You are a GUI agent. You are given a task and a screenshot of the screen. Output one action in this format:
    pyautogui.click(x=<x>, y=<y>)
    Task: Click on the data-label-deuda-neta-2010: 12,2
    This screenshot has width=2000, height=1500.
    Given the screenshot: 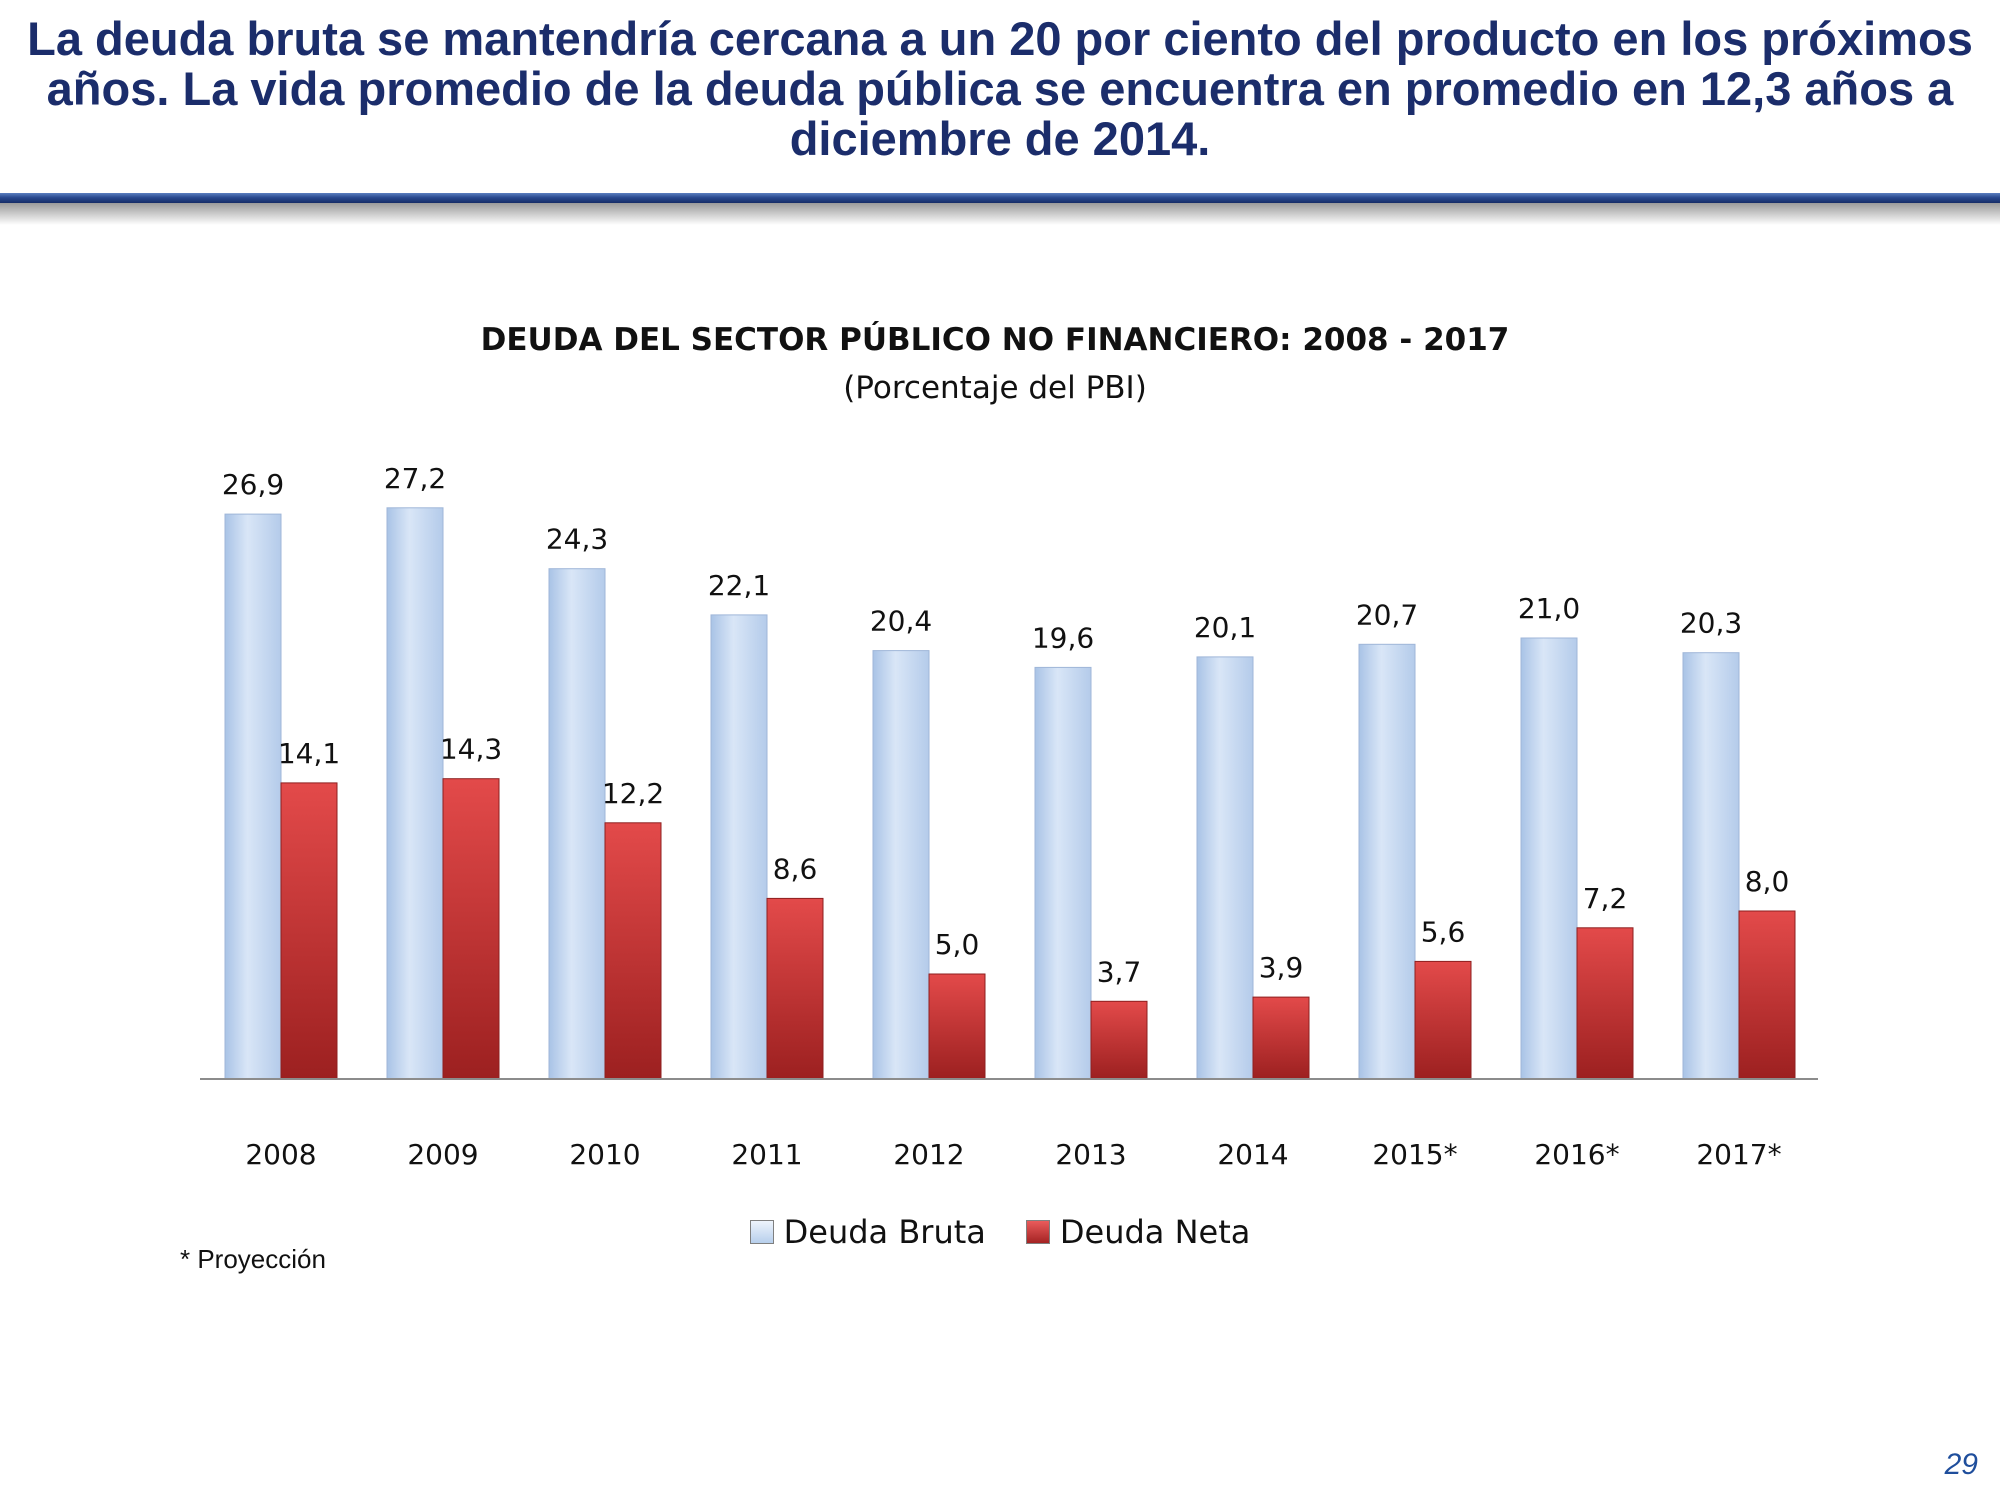 What is the action you would take?
    pyautogui.click(x=633, y=793)
    